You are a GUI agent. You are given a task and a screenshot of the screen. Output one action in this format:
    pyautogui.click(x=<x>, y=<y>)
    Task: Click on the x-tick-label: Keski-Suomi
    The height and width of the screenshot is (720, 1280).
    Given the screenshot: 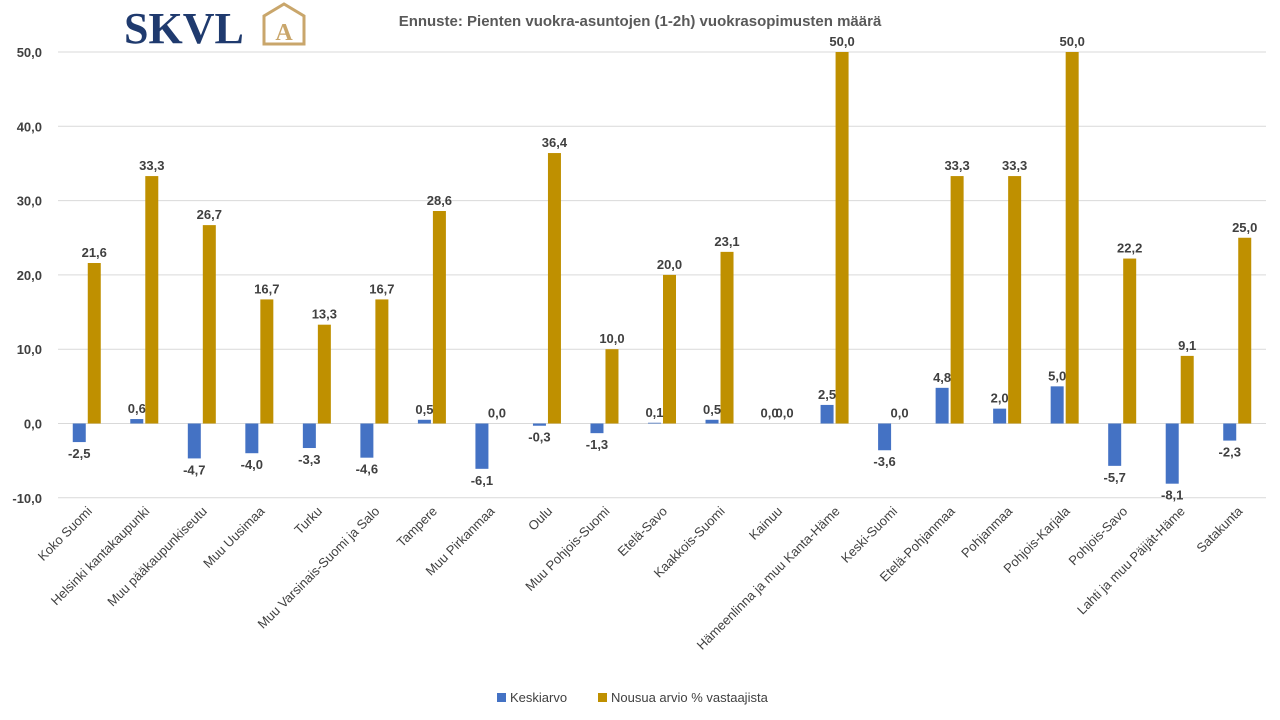 What is the action you would take?
    pyautogui.click(x=869, y=534)
    